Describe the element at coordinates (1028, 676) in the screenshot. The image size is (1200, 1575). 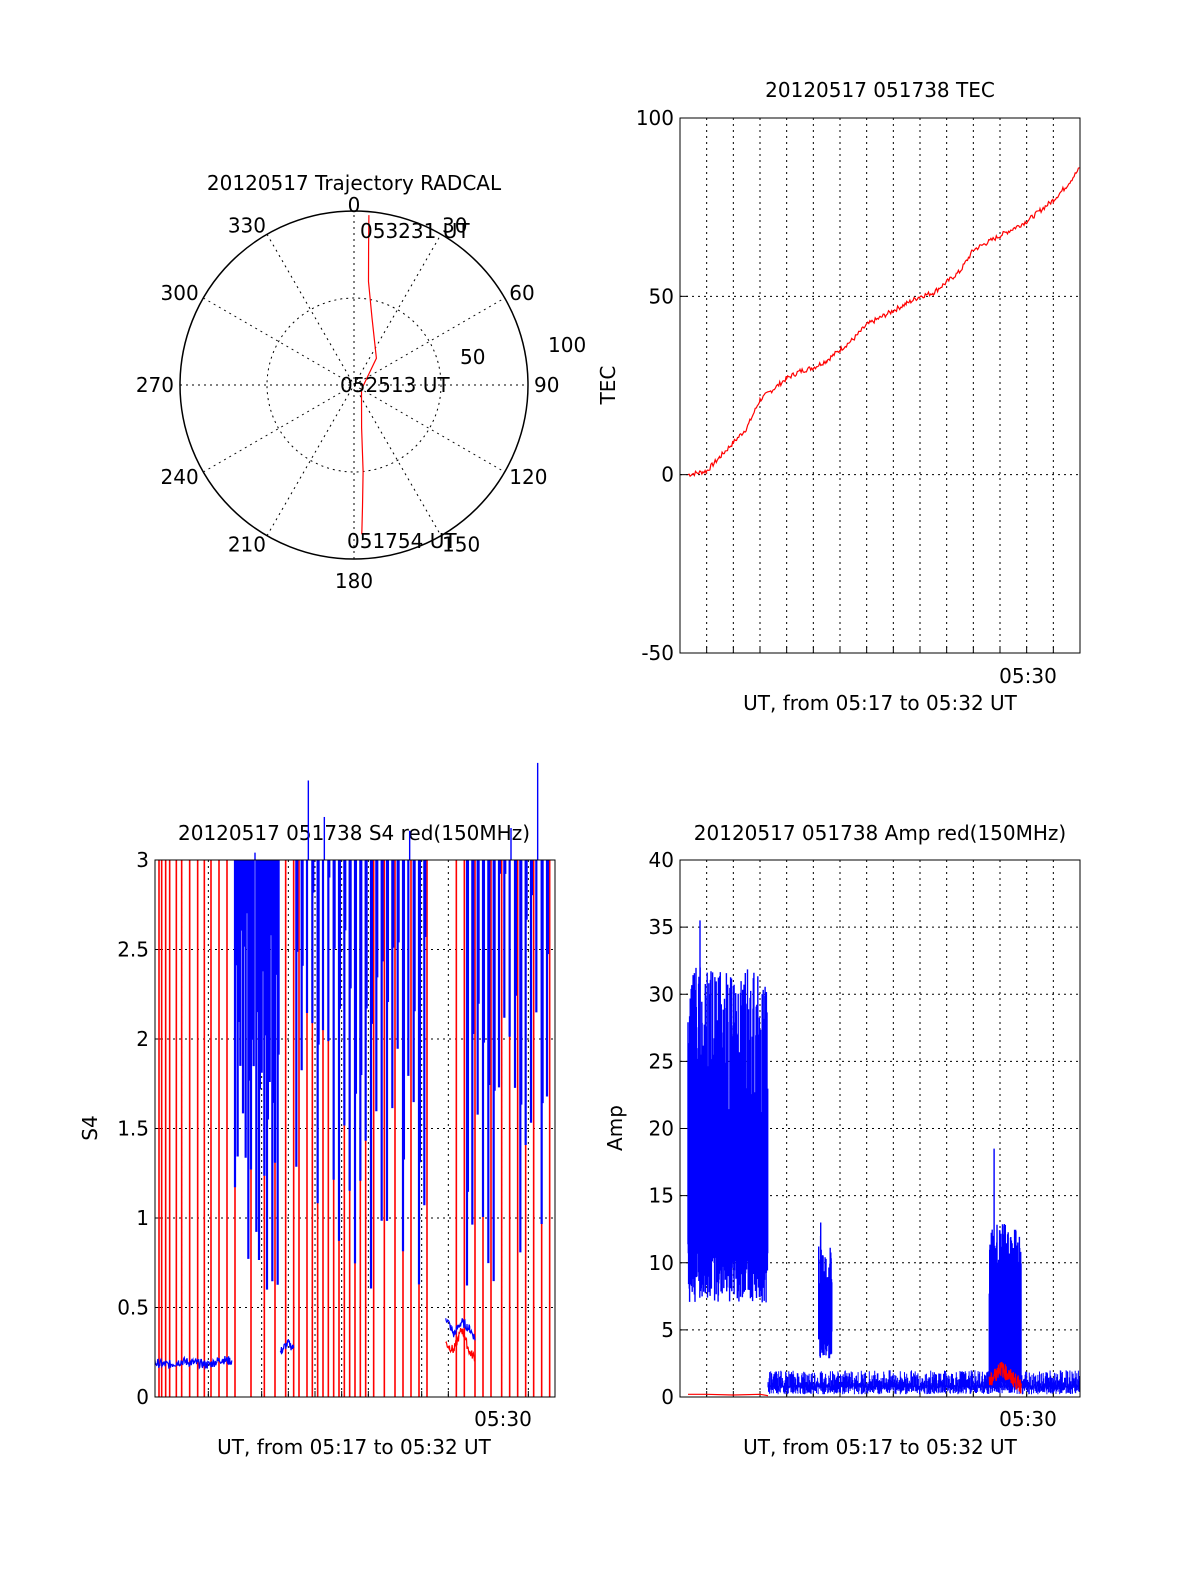
I see `tec-x-tick-label: 05:30` at that location.